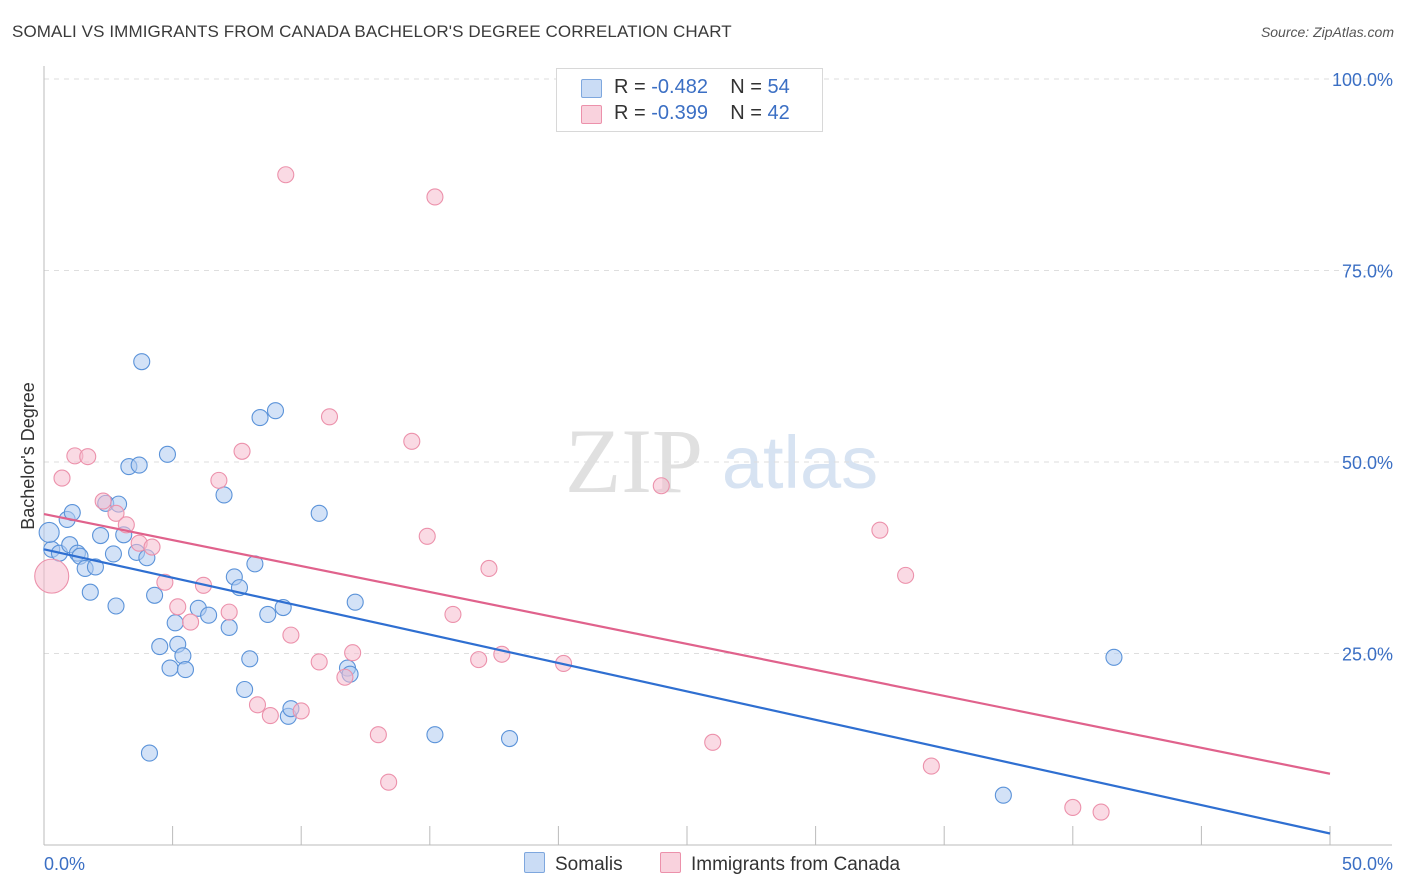  What do you see at coordinates (1327, 32) in the screenshot?
I see `source-label: Source: ZipAtlas.com` at bounding box center [1327, 32].